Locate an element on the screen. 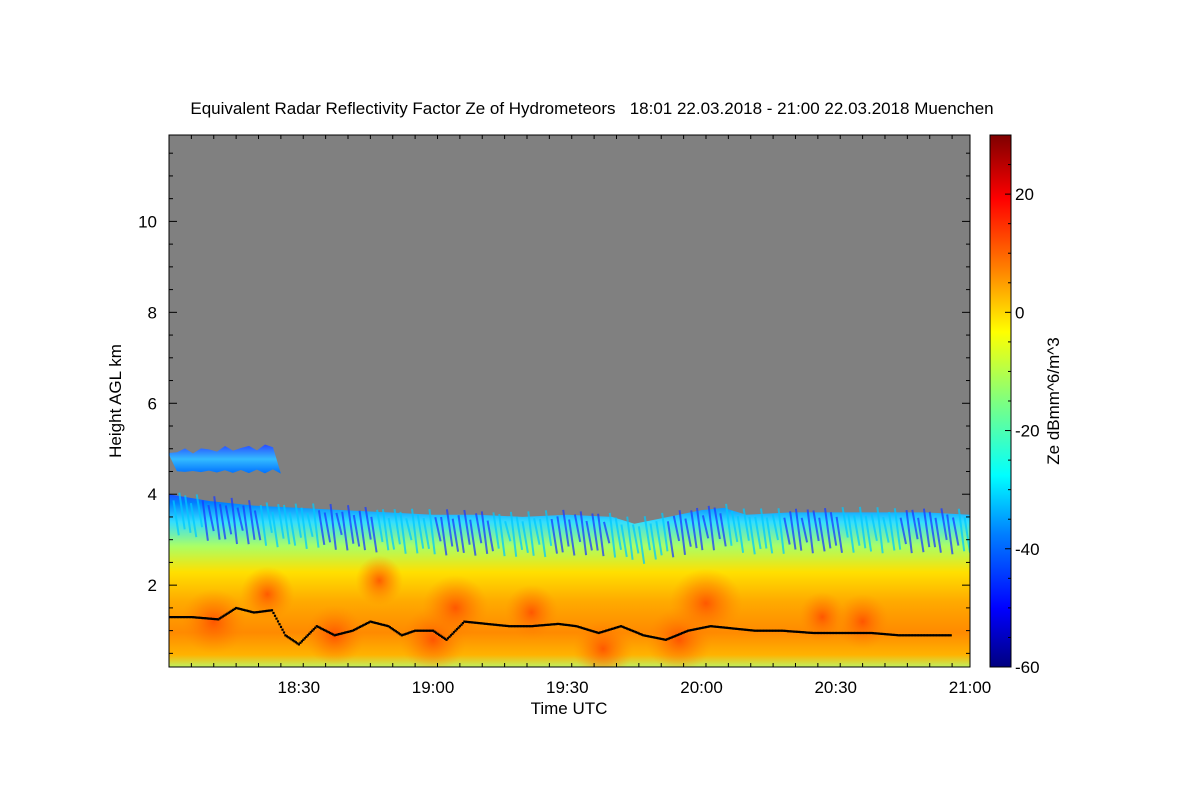 This screenshot has height=800, width=1200. colorbar-tick-label: 0 is located at coordinates (1019, 312).